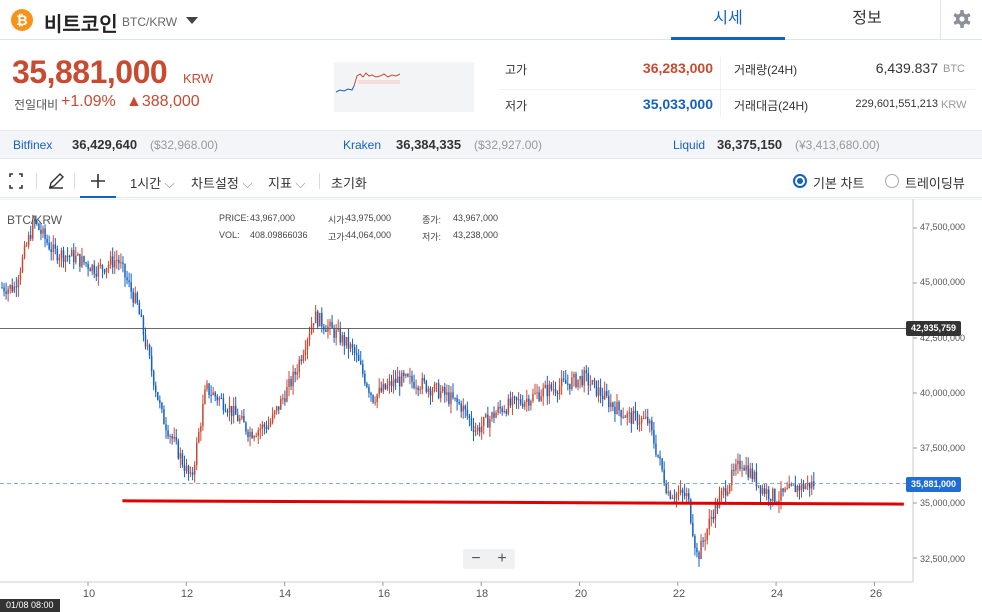 The width and height of the screenshot is (982, 612). I want to click on coin-name: 비트코인, so click(81, 25).